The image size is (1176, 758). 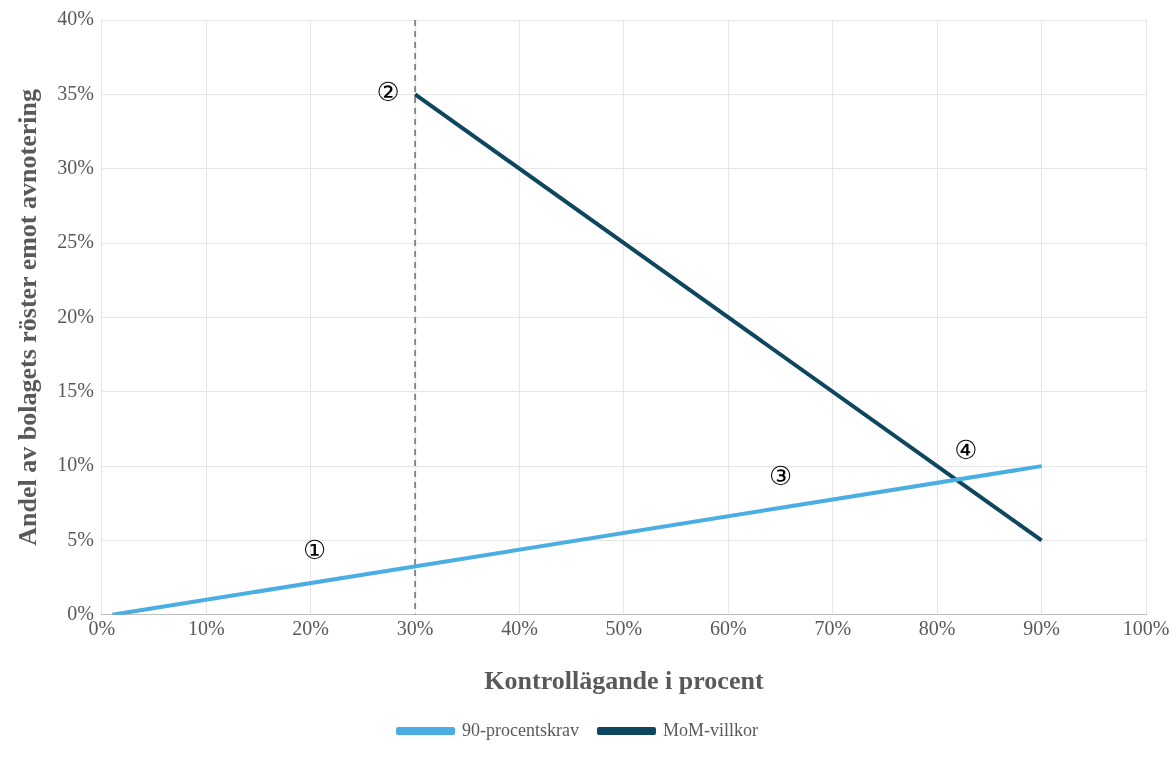 I want to click on x-tick-label: 100%, so click(x=1146, y=628).